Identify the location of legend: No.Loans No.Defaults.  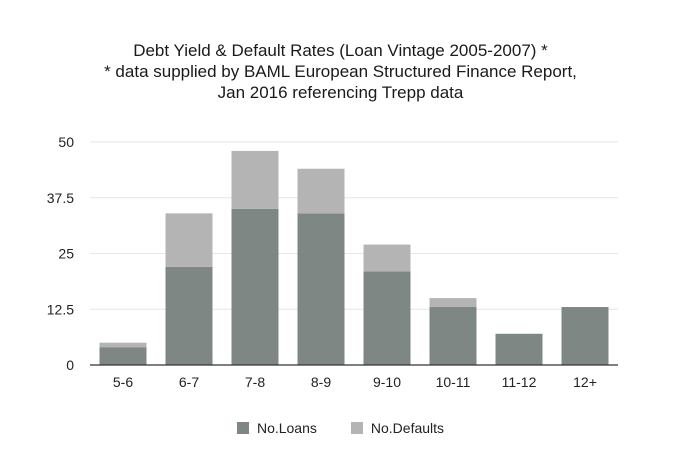
(340, 428).